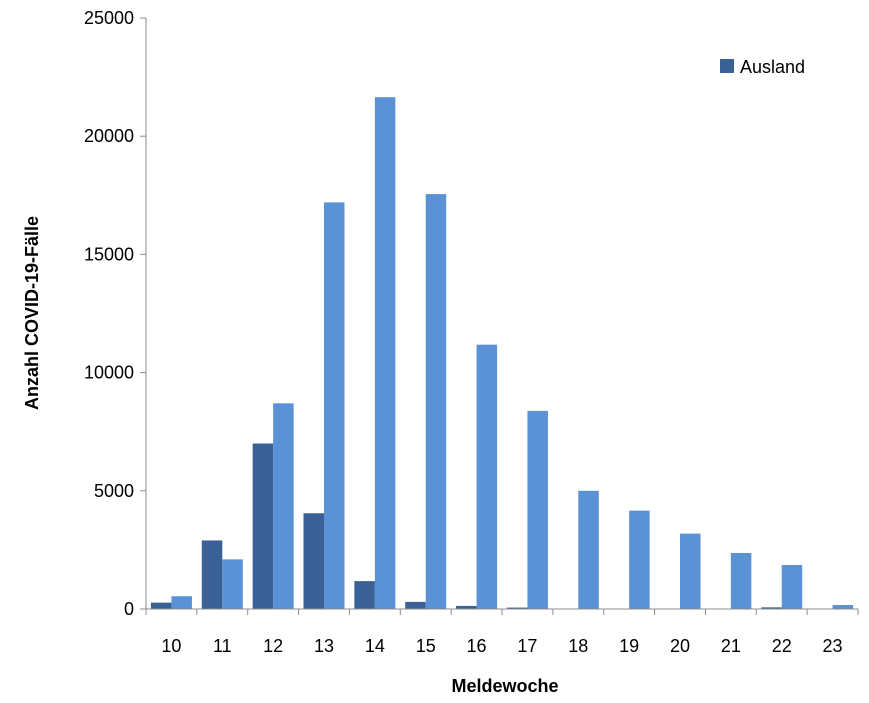 The height and width of the screenshot is (703, 869). What do you see at coordinates (273, 646) in the screenshot?
I see `x-tick-label: 12` at bounding box center [273, 646].